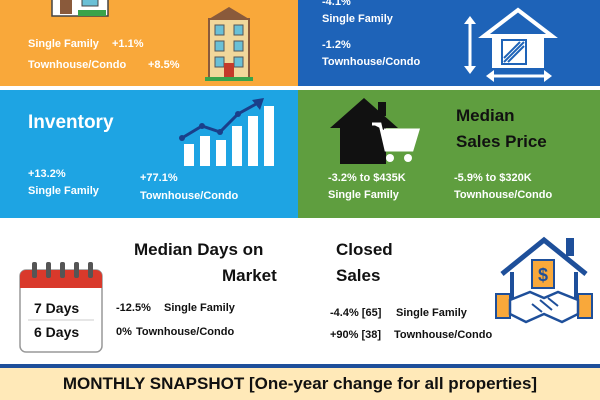 The width and height of the screenshot is (600, 400). Describe the element at coordinates (543, 275) in the screenshot. I see `dollar-sign: $` at that location.